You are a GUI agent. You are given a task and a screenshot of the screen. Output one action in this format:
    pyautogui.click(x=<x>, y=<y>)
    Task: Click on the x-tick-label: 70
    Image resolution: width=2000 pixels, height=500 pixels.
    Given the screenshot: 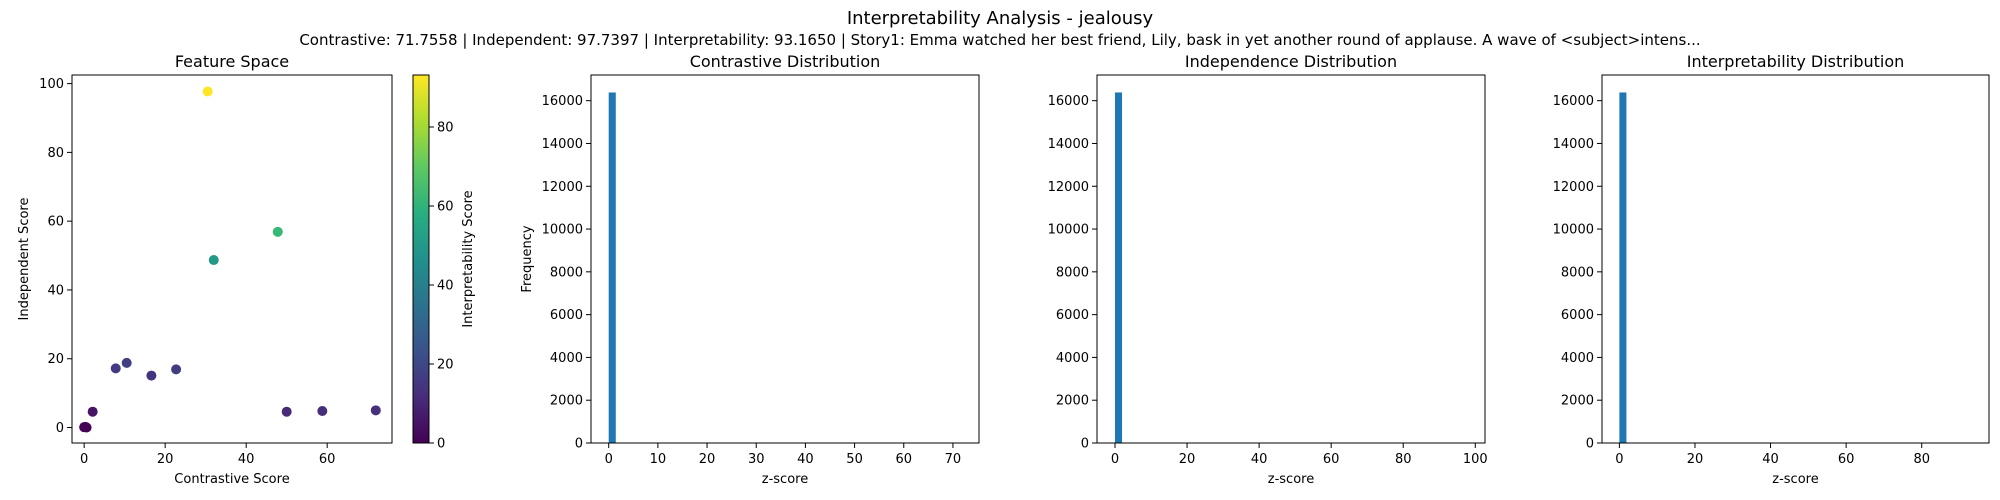 What is the action you would take?
    pyautogui.click(x=953, y=459)
    